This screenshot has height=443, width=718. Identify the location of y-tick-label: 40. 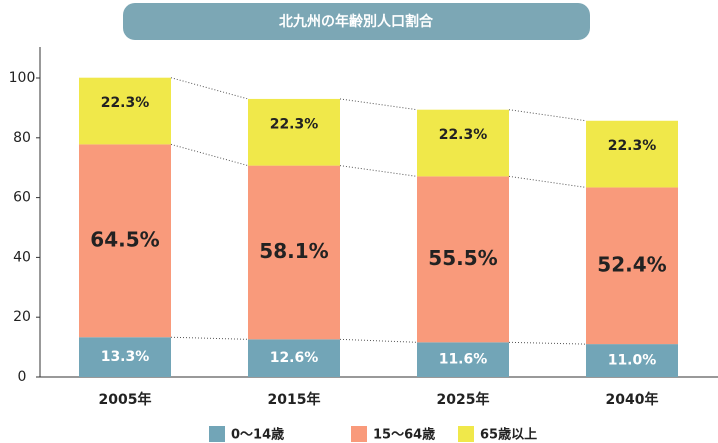
(22, 257).